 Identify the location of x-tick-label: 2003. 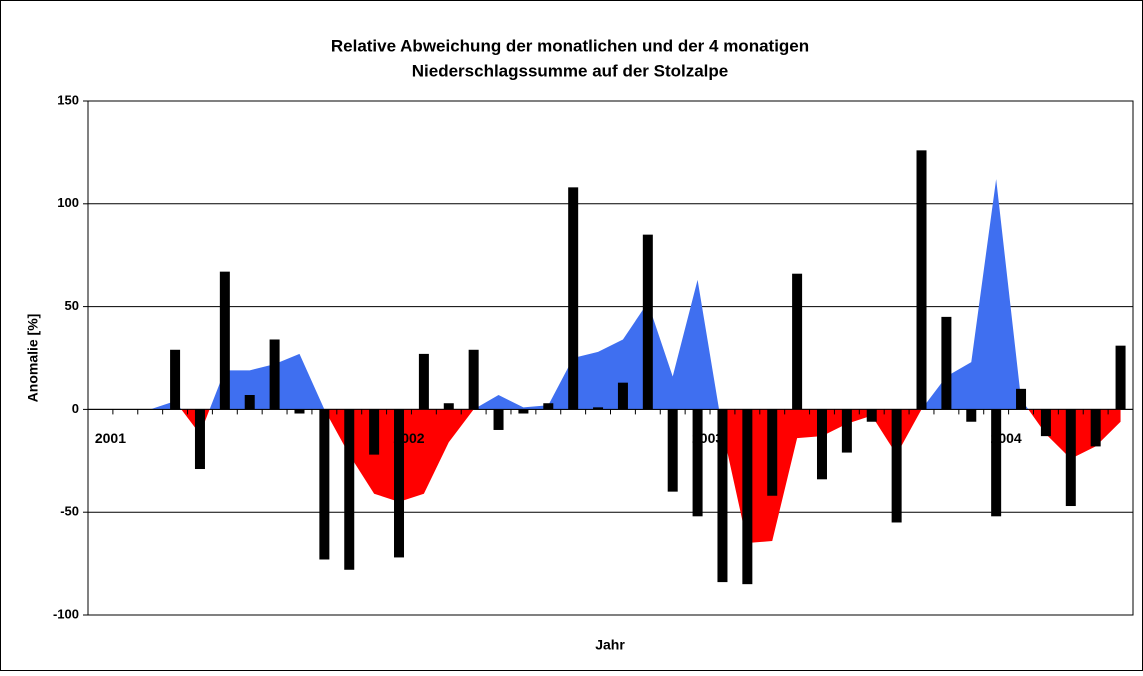
(707, 438).